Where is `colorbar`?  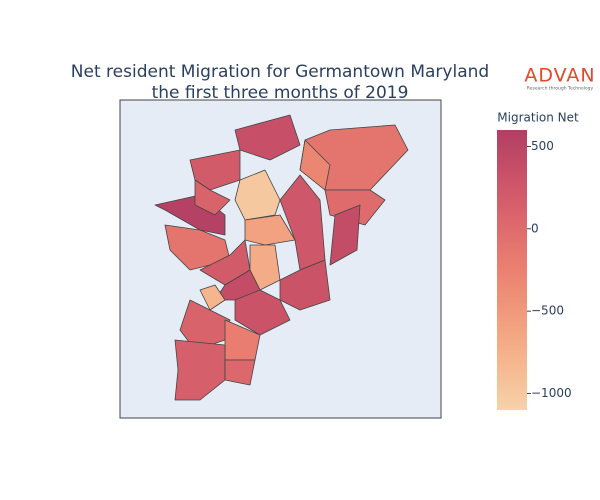 colorbar is located at coordinates (512, 270).